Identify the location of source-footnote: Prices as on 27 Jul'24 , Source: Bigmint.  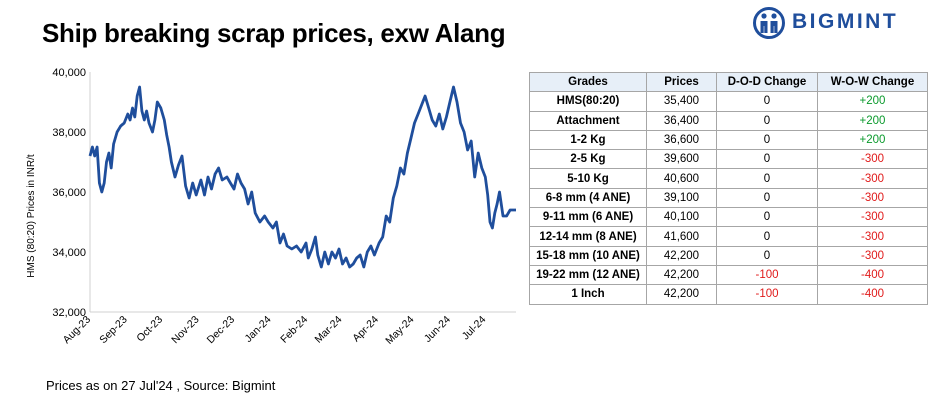
(161, 385).